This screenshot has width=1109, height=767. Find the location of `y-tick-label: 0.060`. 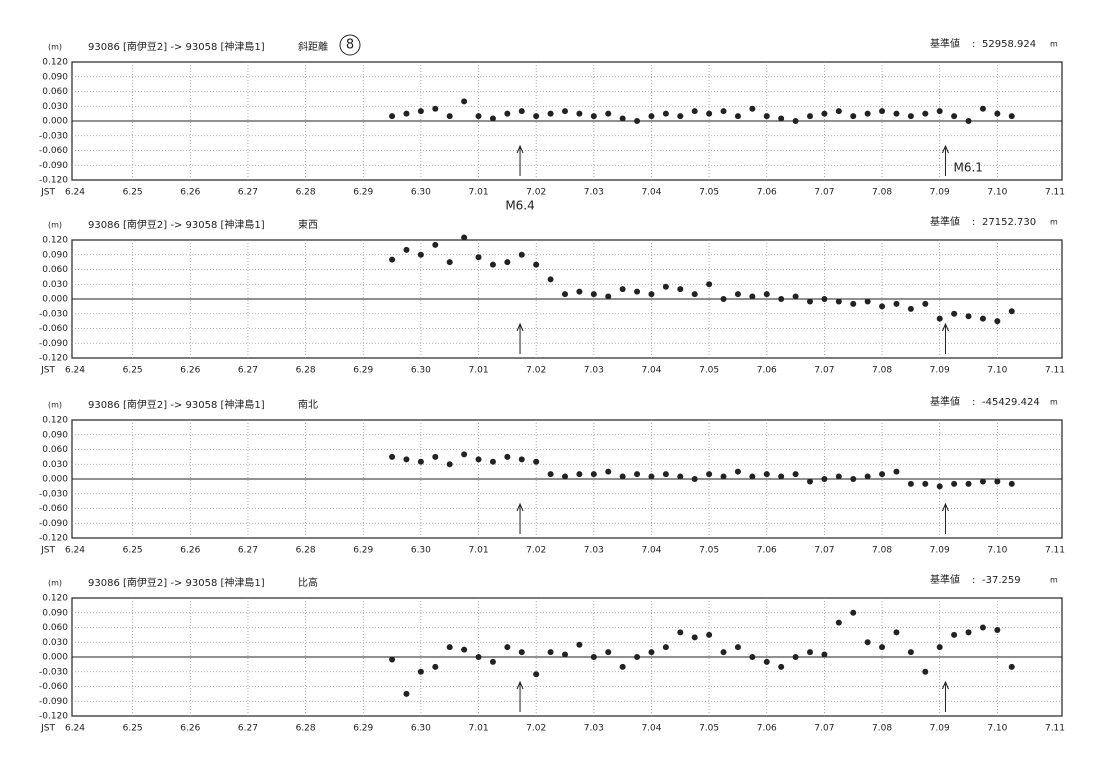

y-tick-label: 0.060 is located at coordinates (55, 92).